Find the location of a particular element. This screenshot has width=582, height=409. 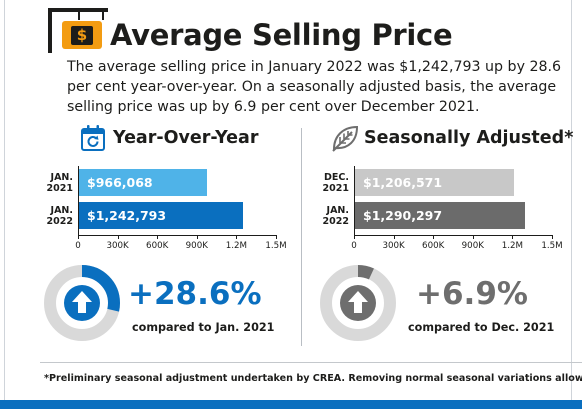

calendar-refresh-icon is located at coordinates (93, 138).